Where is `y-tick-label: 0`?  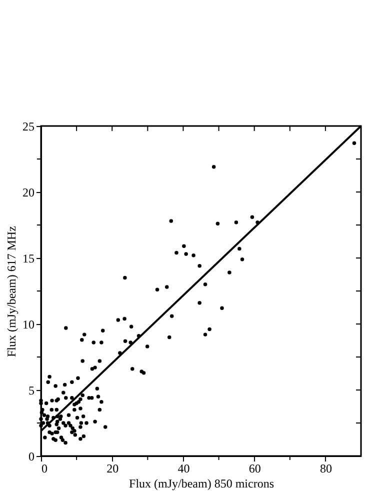 y-tick-label: 0 is located at coordinates (31, 457).